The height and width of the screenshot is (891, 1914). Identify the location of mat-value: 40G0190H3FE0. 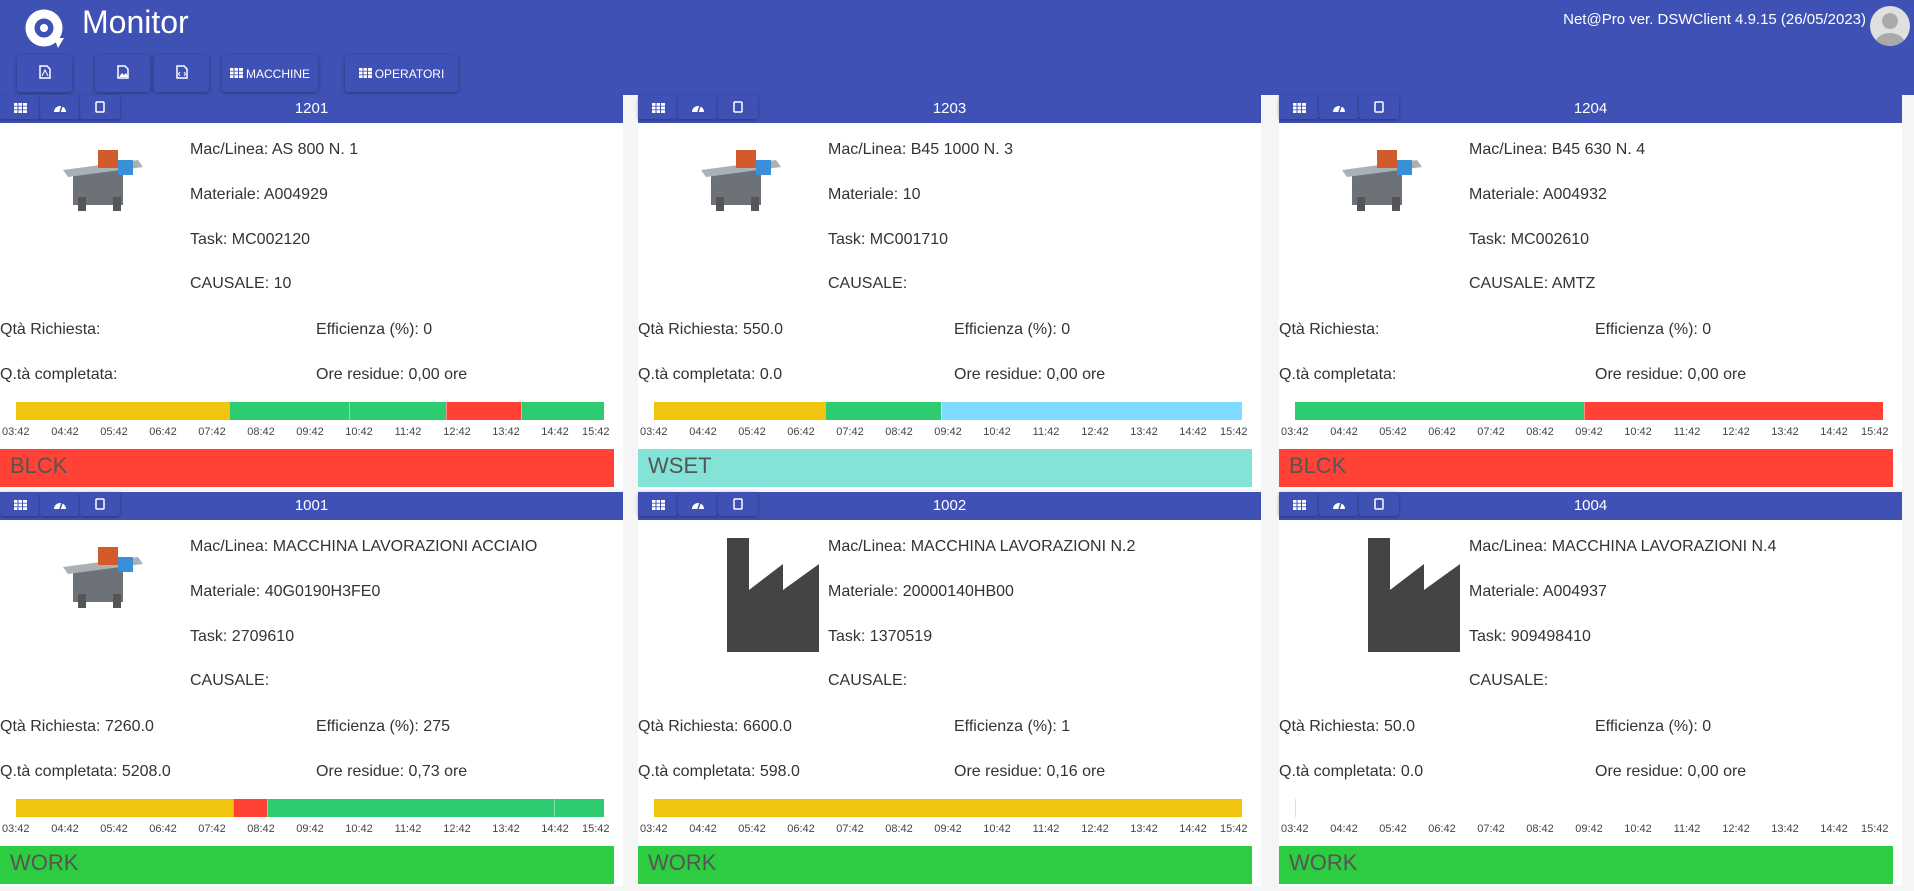
(322, 591).